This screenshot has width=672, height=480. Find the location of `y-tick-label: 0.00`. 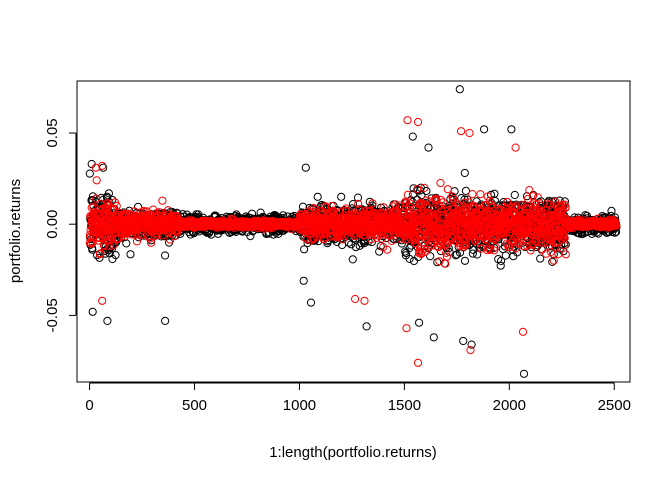

y-tick-label: 0.00 is located at coordinates (52, 224).